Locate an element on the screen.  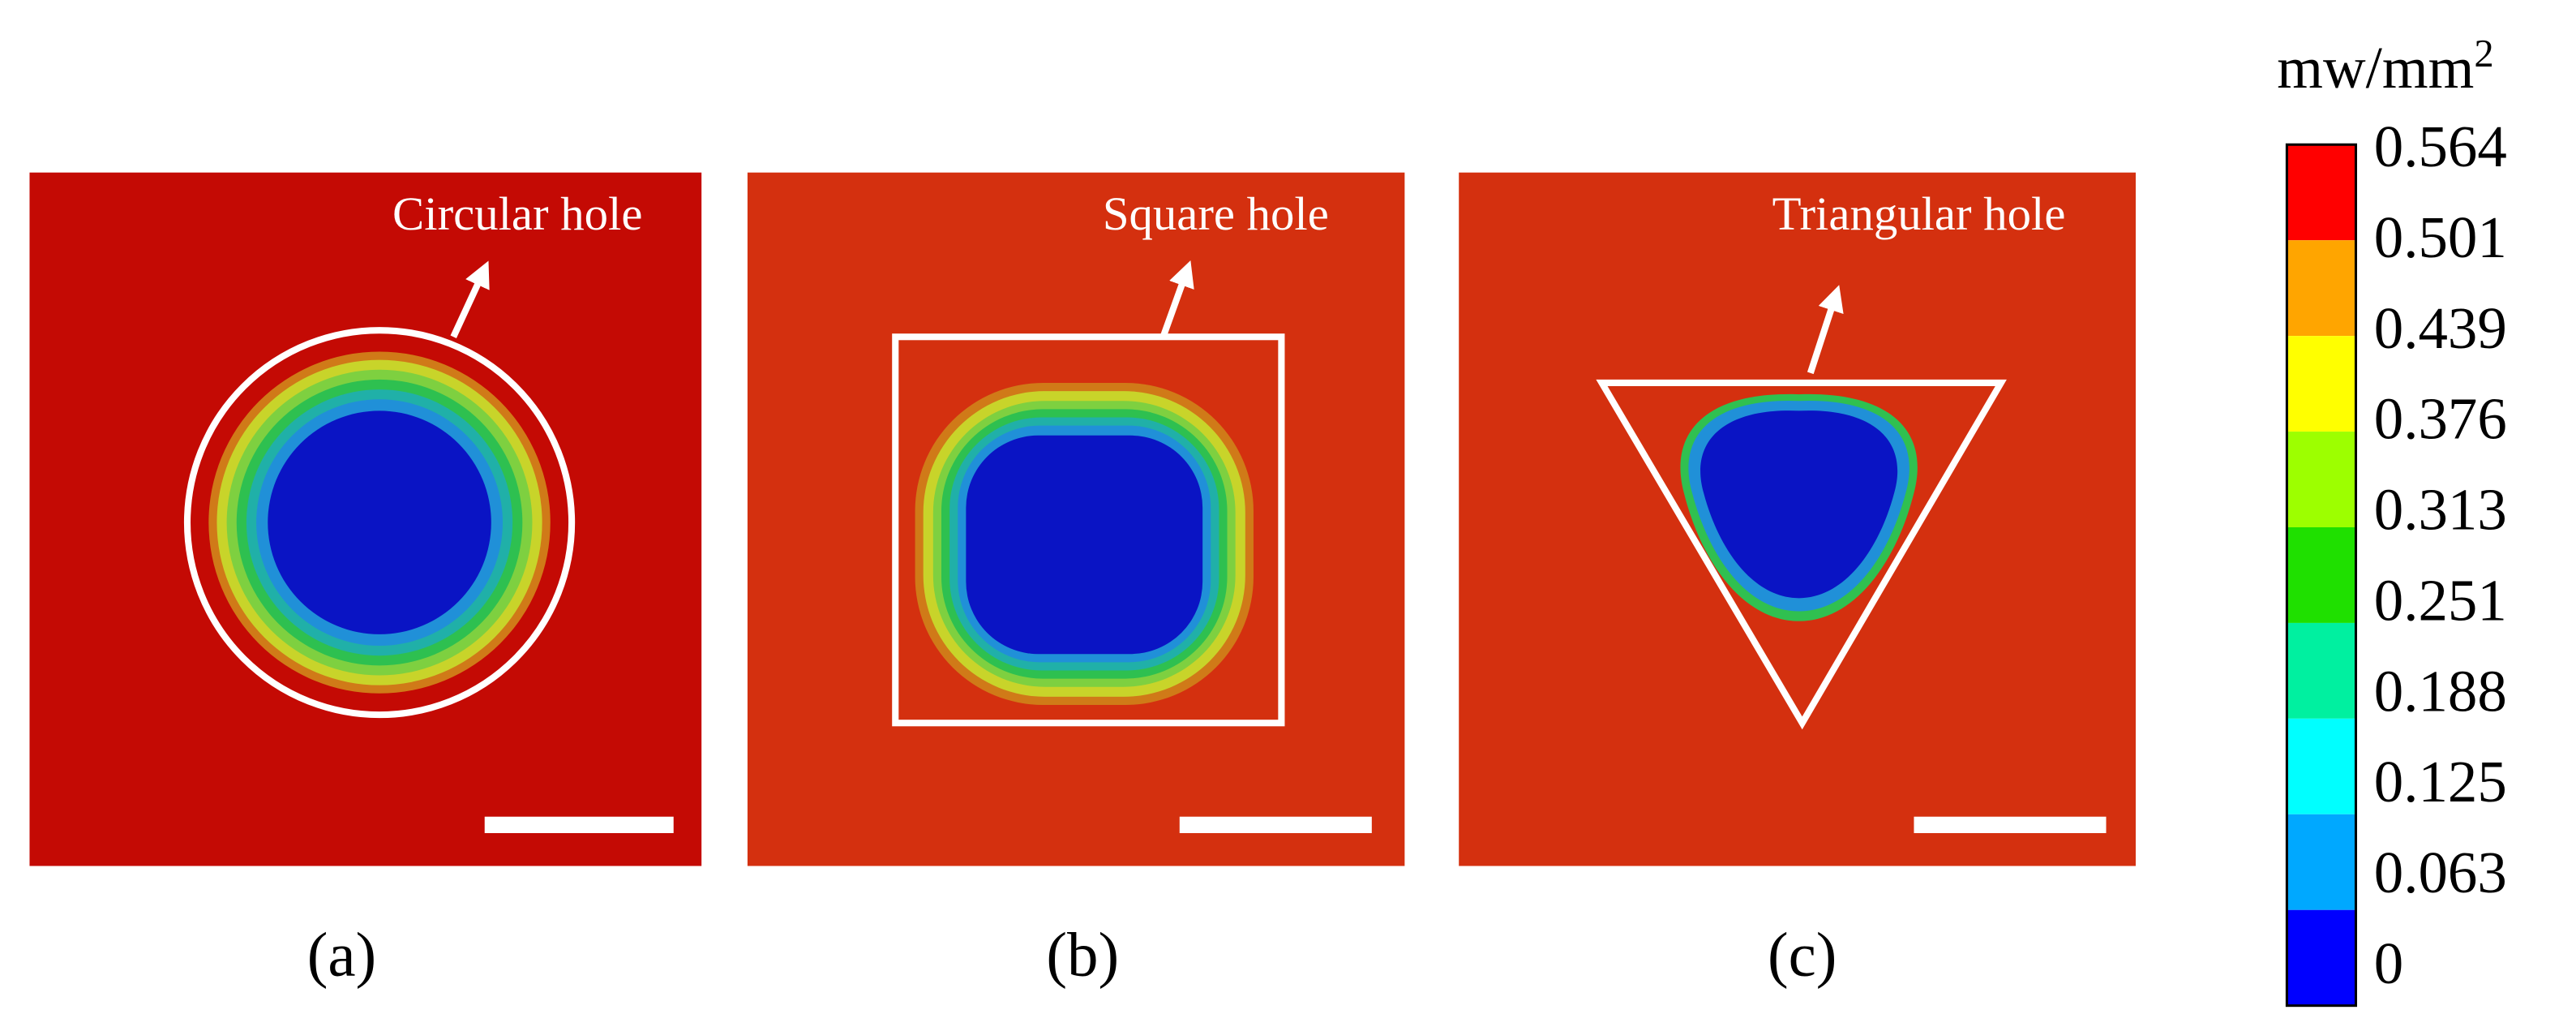
colorbar-tick-label: 0 is located at coordinates (2388, 963).